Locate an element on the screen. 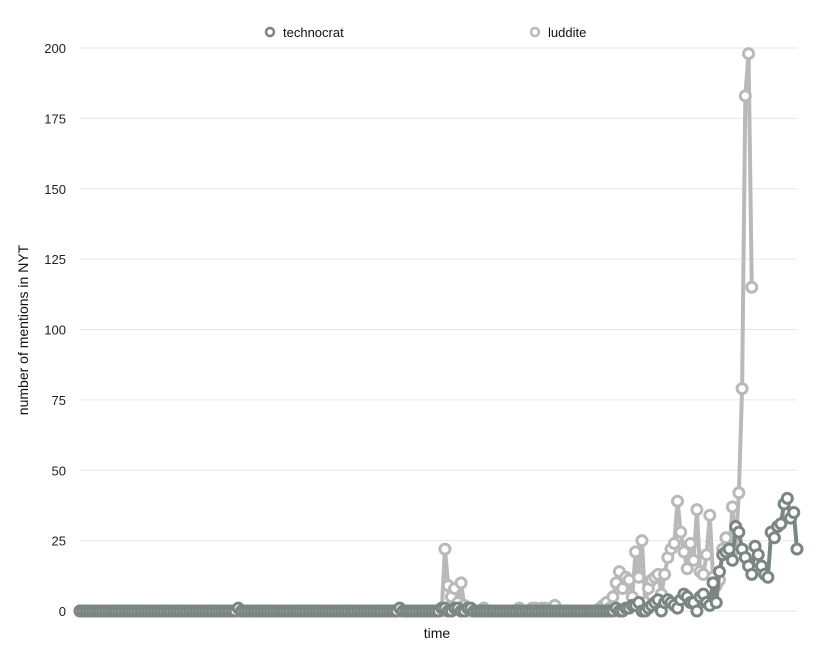 Image resolution: width=827 pixels, height=664 pixels. y-axis-ticks: 0 25 50 75 100 125 150 175 200 is located at coordinates (55, 330).